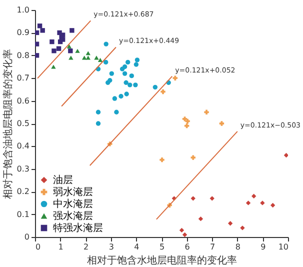  What do you see at coordinates (23, 55) in the screenshot?
I see `y-tick-label: 0.8` at bounding box center [23, 55].